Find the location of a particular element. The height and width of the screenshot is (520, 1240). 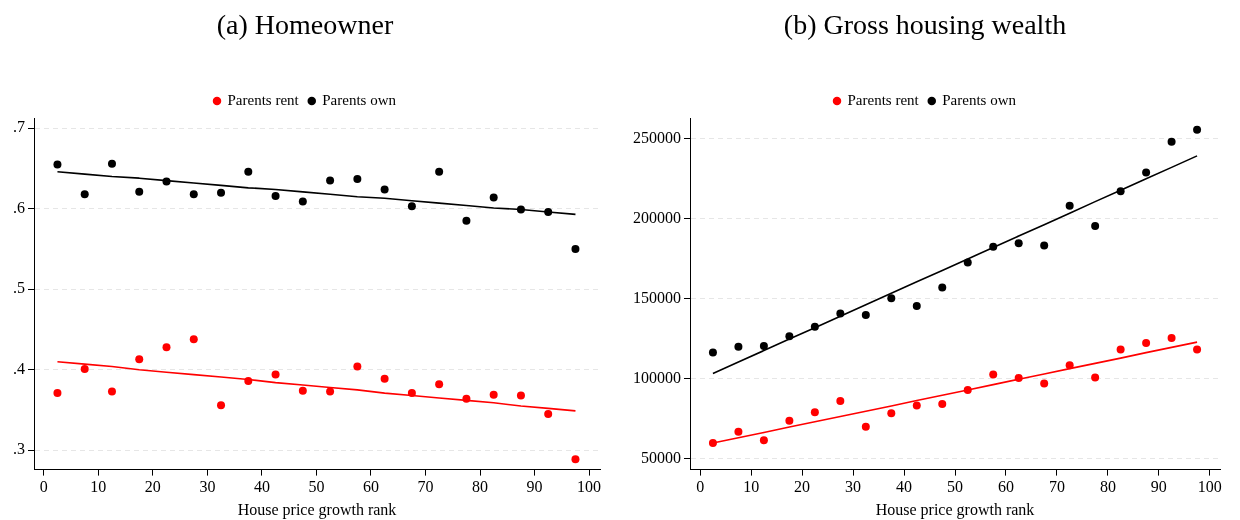

y-tick-label: .7 is located at coordinates (19, 127).